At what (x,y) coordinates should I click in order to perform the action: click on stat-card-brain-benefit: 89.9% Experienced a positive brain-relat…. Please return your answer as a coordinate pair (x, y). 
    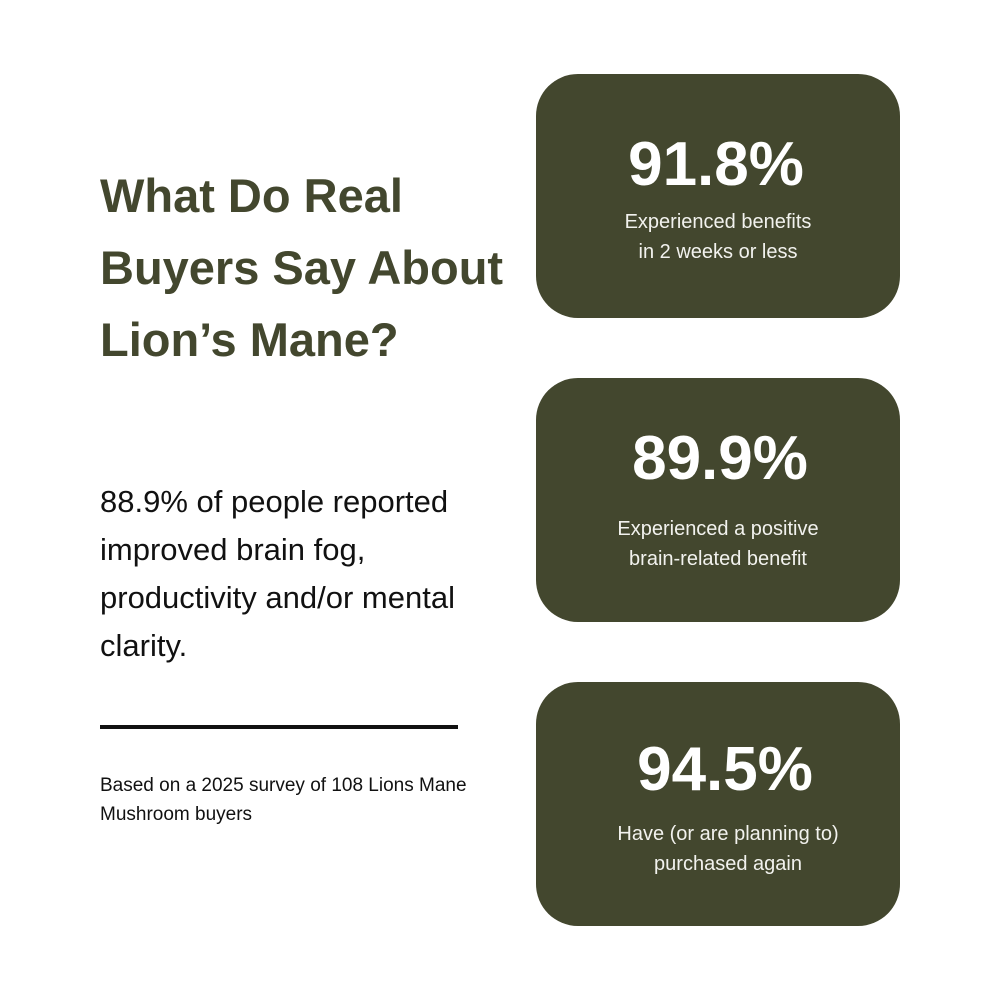
    Looking at the image, I should click on (718, 500).